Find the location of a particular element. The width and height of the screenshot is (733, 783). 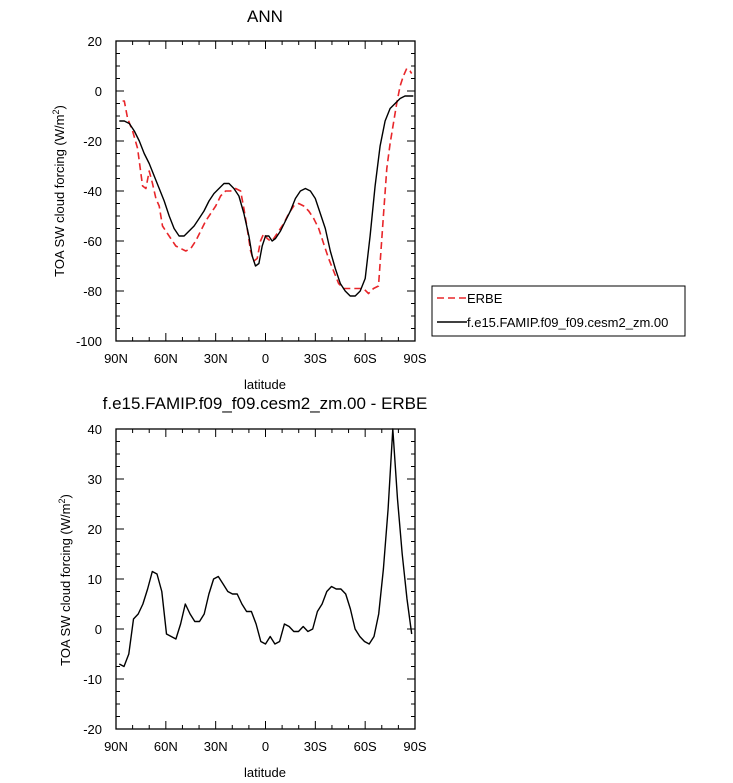

bottom-x-tick-label: 90S is located at coordinates (414, 746).